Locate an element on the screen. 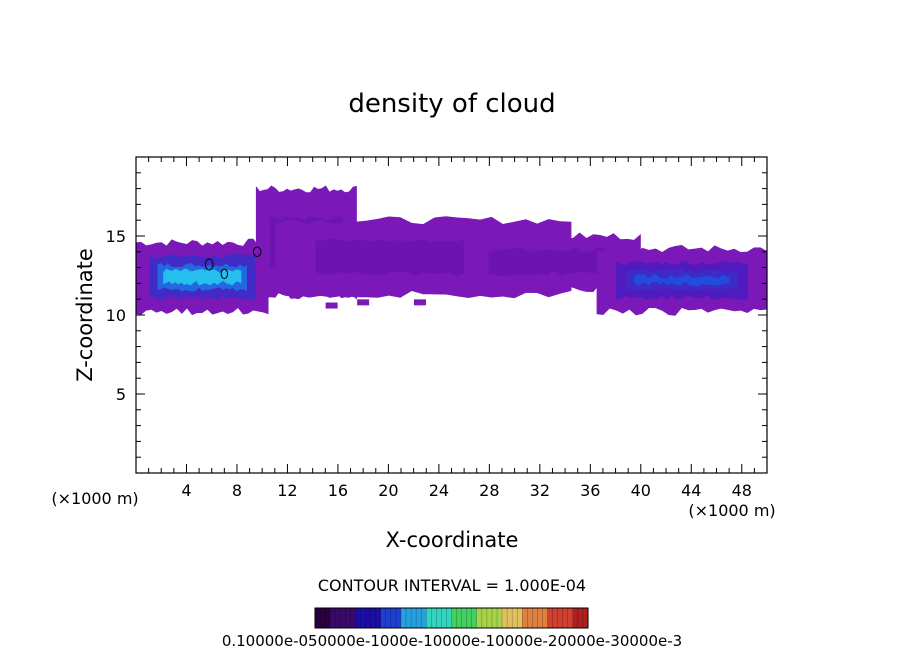  y-axis-label: Z-coordinate is located at coordinates (85, 315).